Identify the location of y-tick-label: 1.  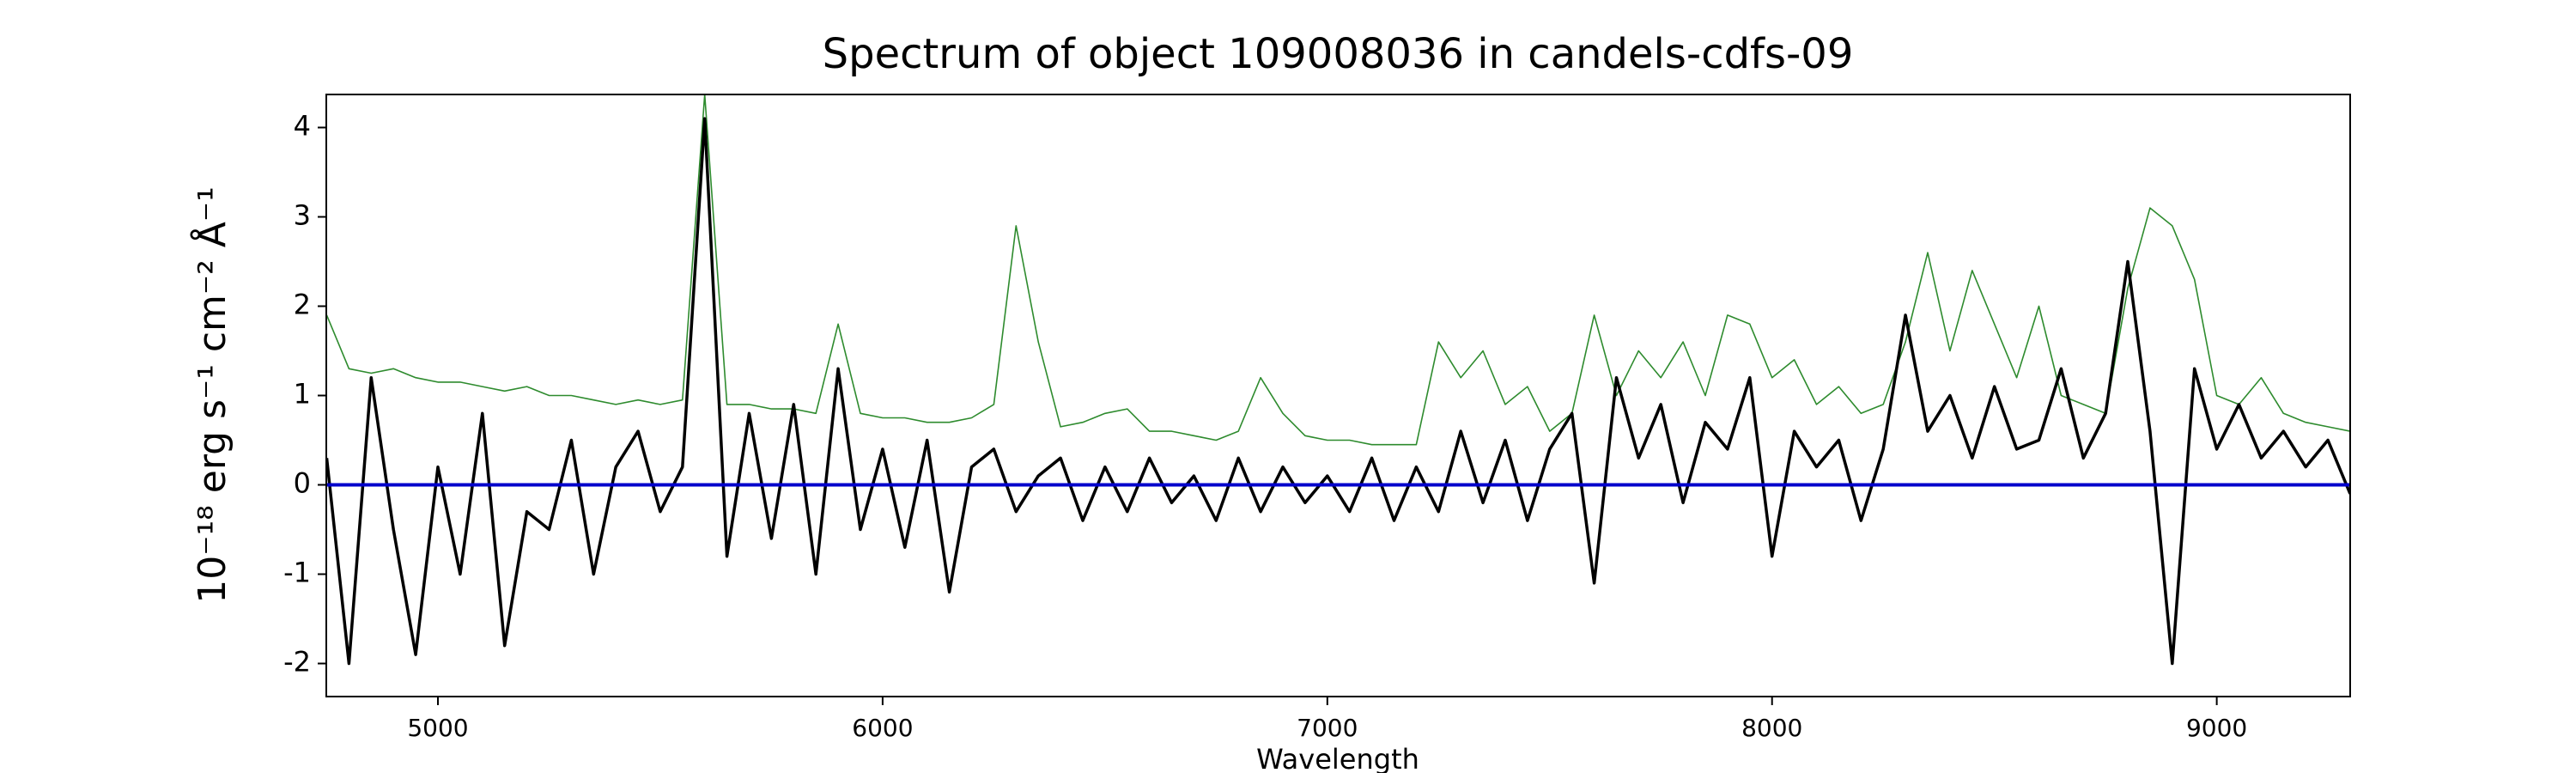
(302, 394).